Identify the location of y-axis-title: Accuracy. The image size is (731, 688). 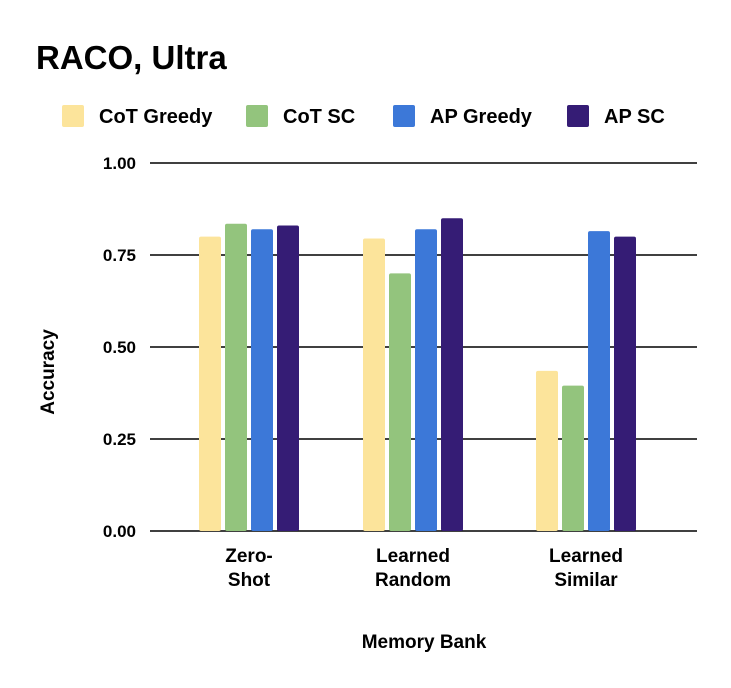
(48, 372).